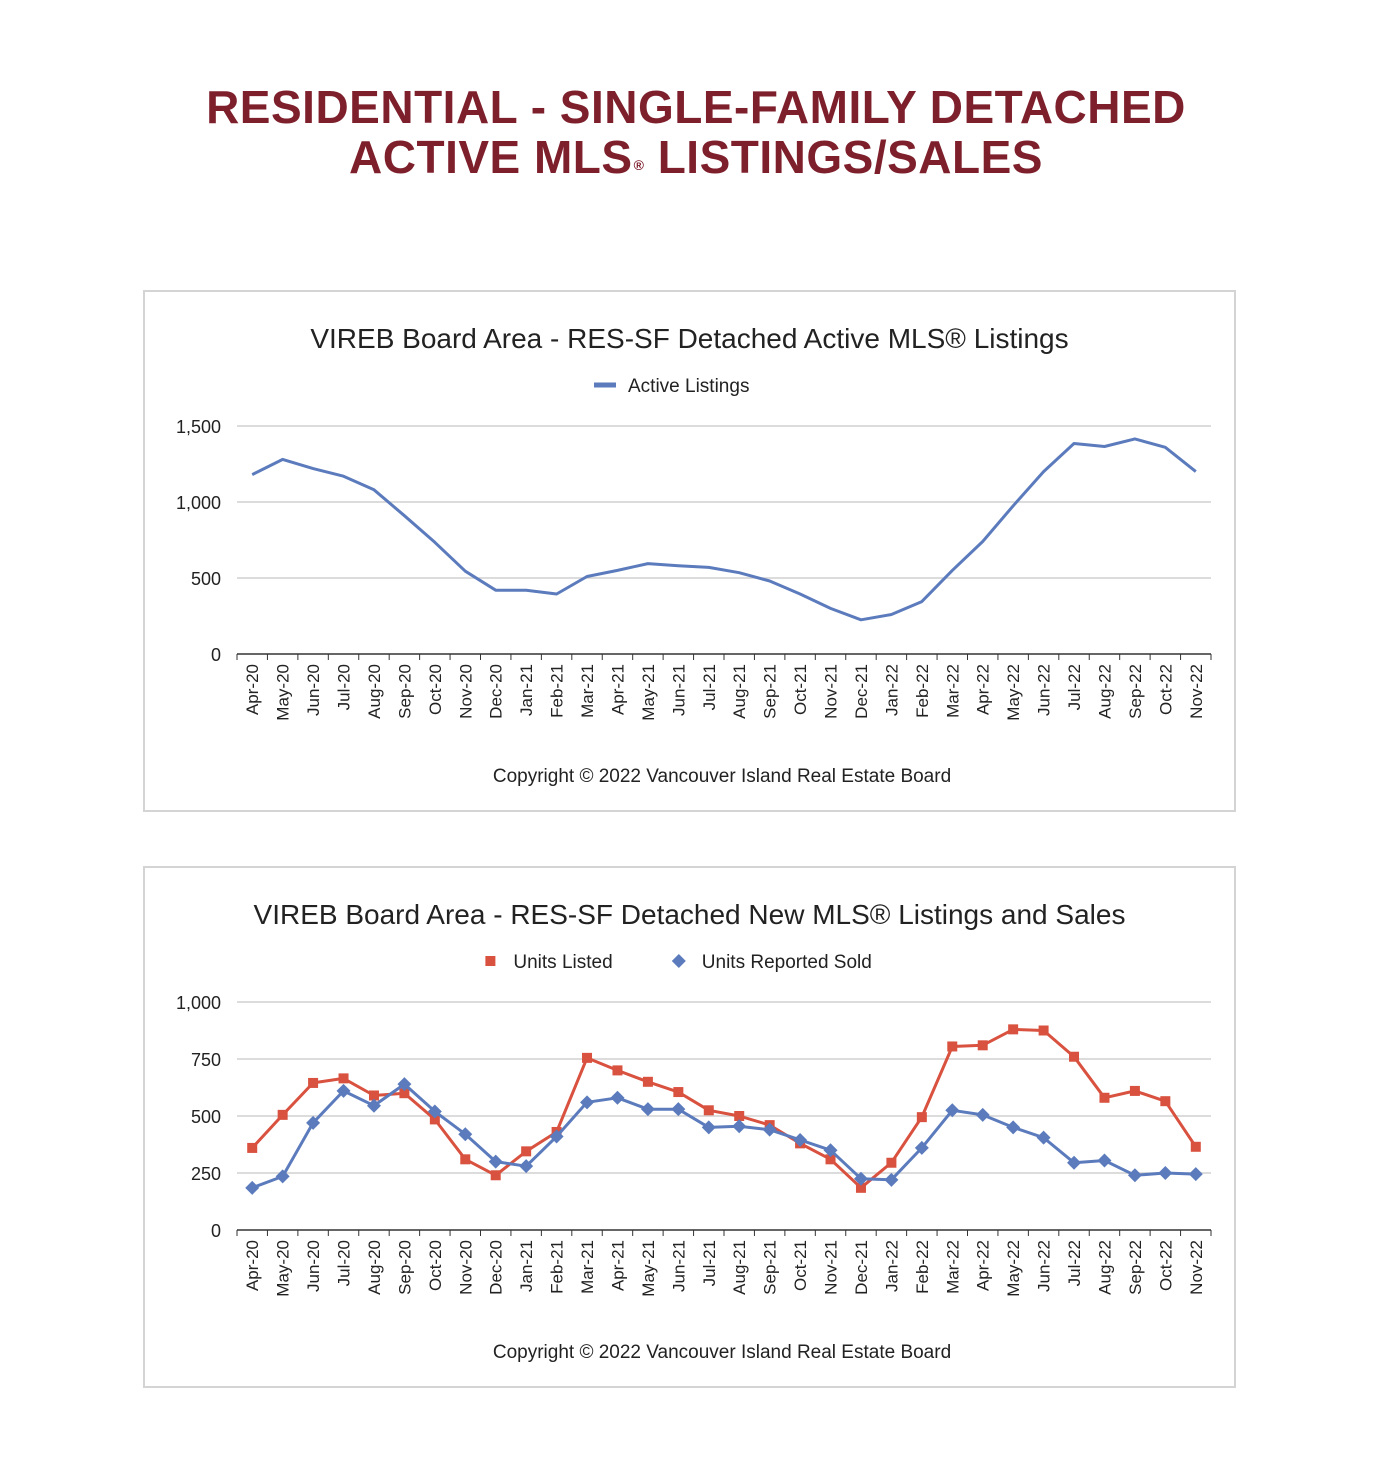 This screenshot has height=1468, width=1392. Describe the element at coordinates (496, 691) in the screenshot. I see `active-chart-x-tick-label: Dec-20` at that location.